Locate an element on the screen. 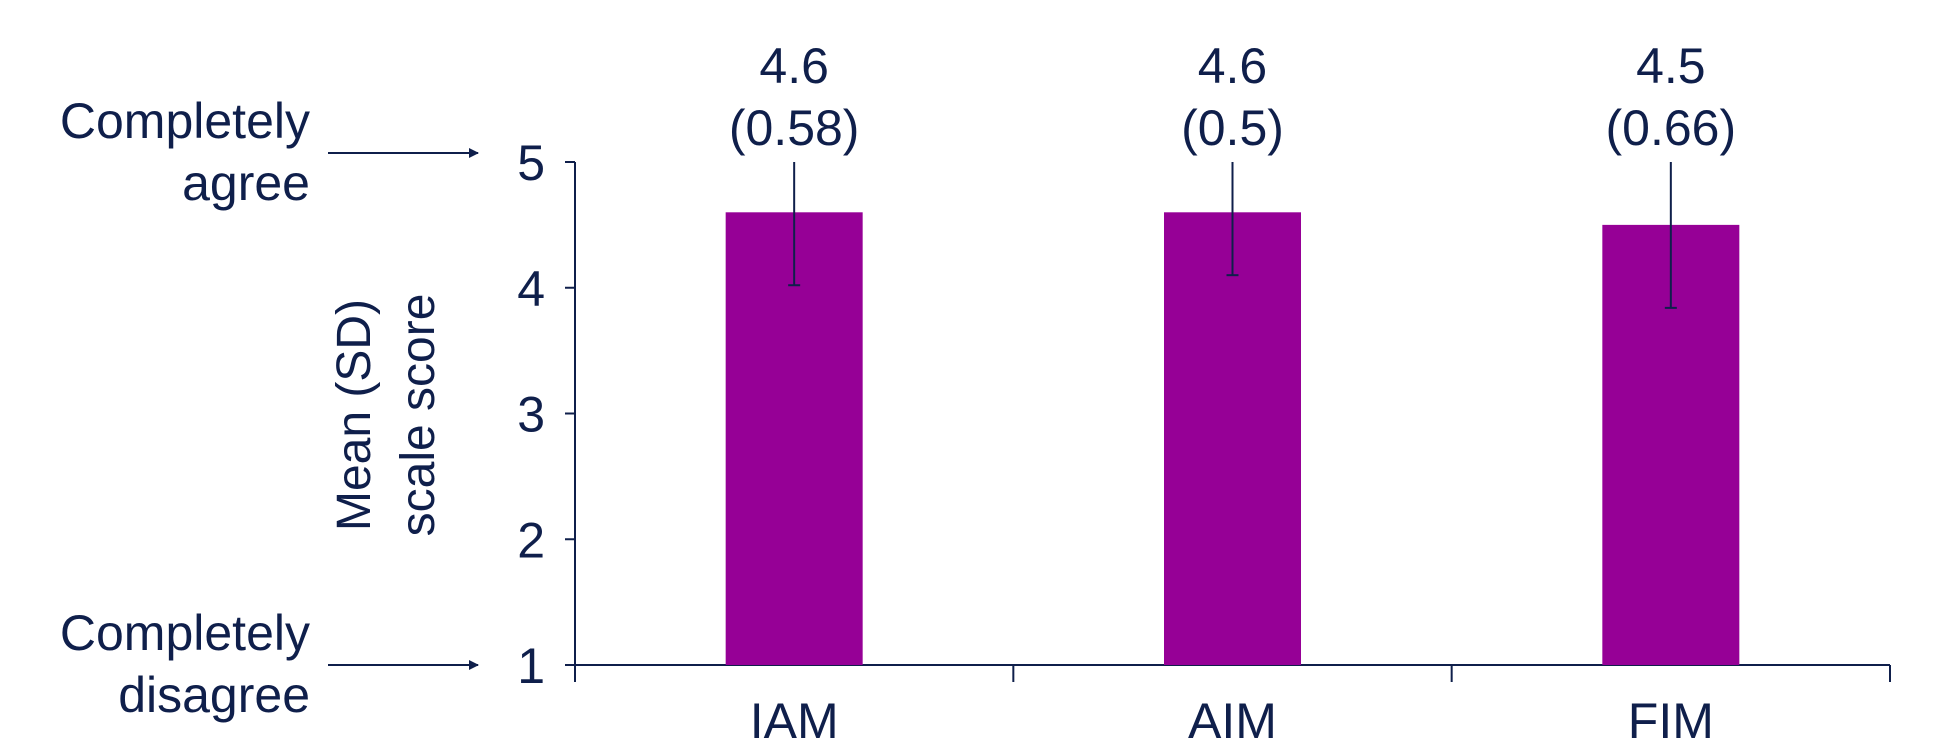 Image resolution: width=1960 pixels, height=745 pixels. x-category-label-aim: AIM is located at coordinates (1232, 719).